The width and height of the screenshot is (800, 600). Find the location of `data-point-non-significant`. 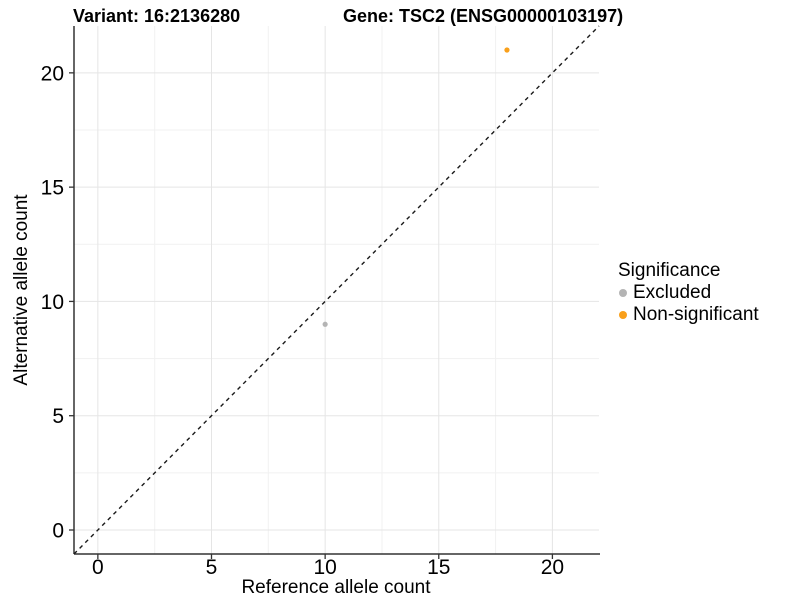

data-point-non-significant is located at coordinates (507, 50).